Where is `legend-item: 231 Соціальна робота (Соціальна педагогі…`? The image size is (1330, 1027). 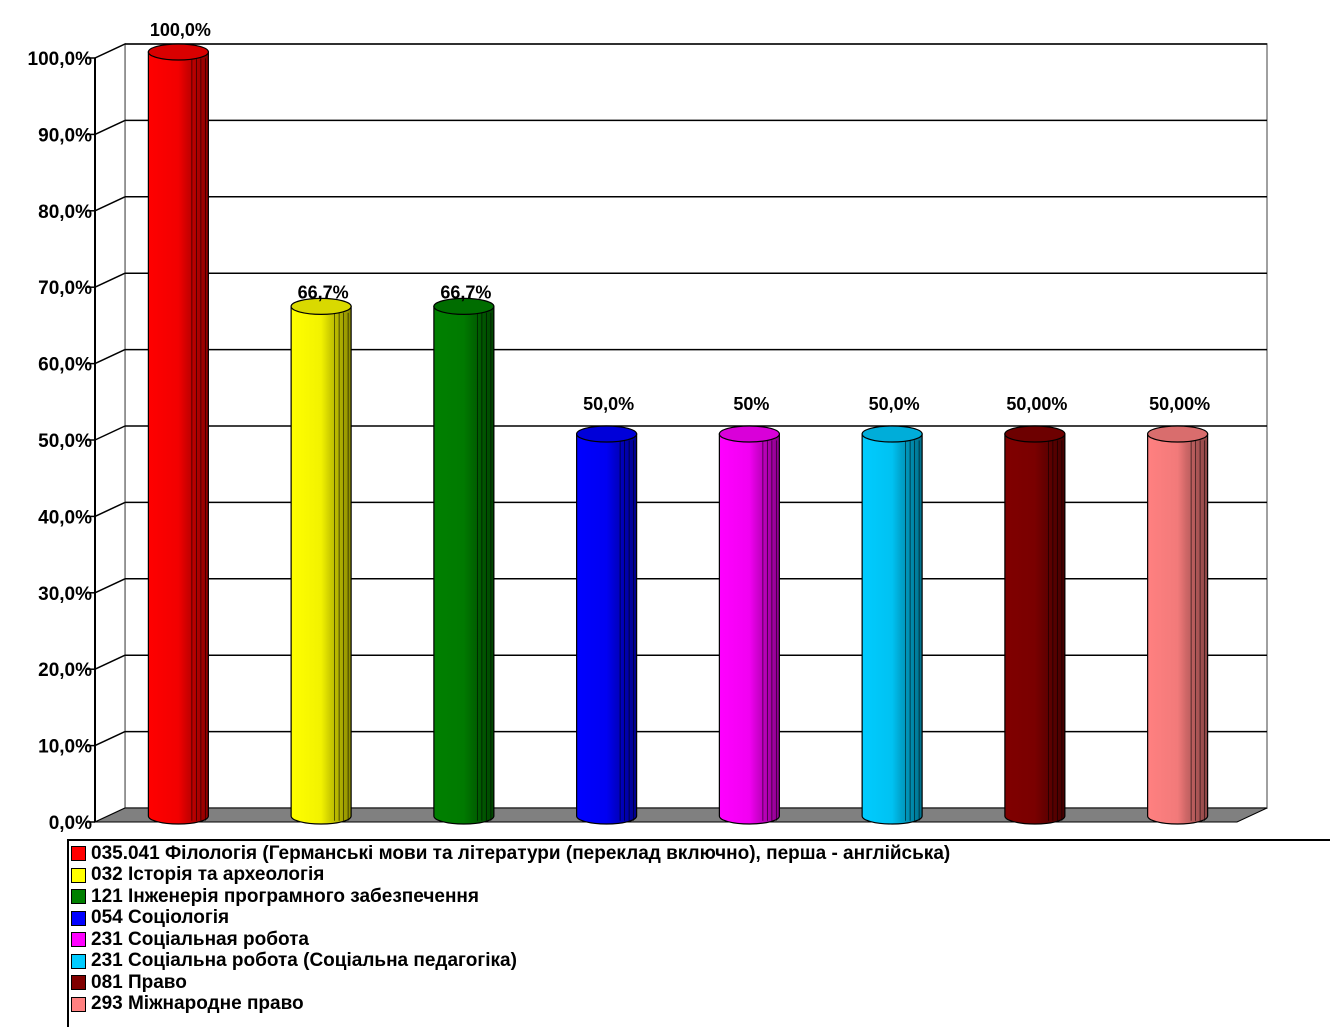
legend-item: 231 Соціальна робота (Соціальна педагогі… is located at coordinates (700, 962).